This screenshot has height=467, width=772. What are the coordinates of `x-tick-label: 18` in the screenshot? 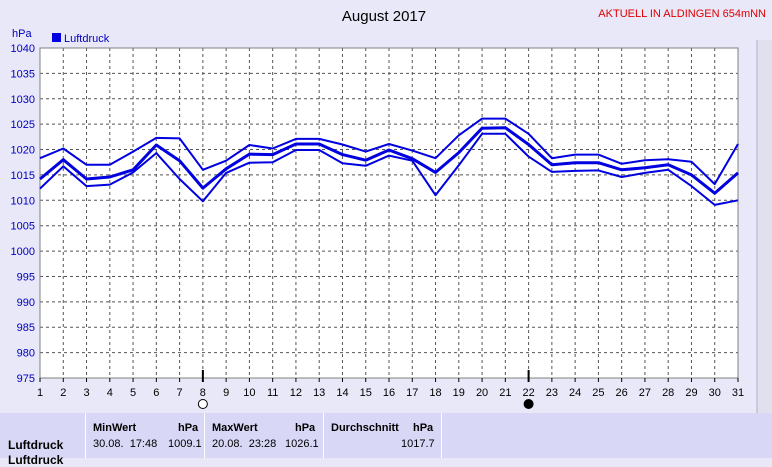 It's located at (435, 393).